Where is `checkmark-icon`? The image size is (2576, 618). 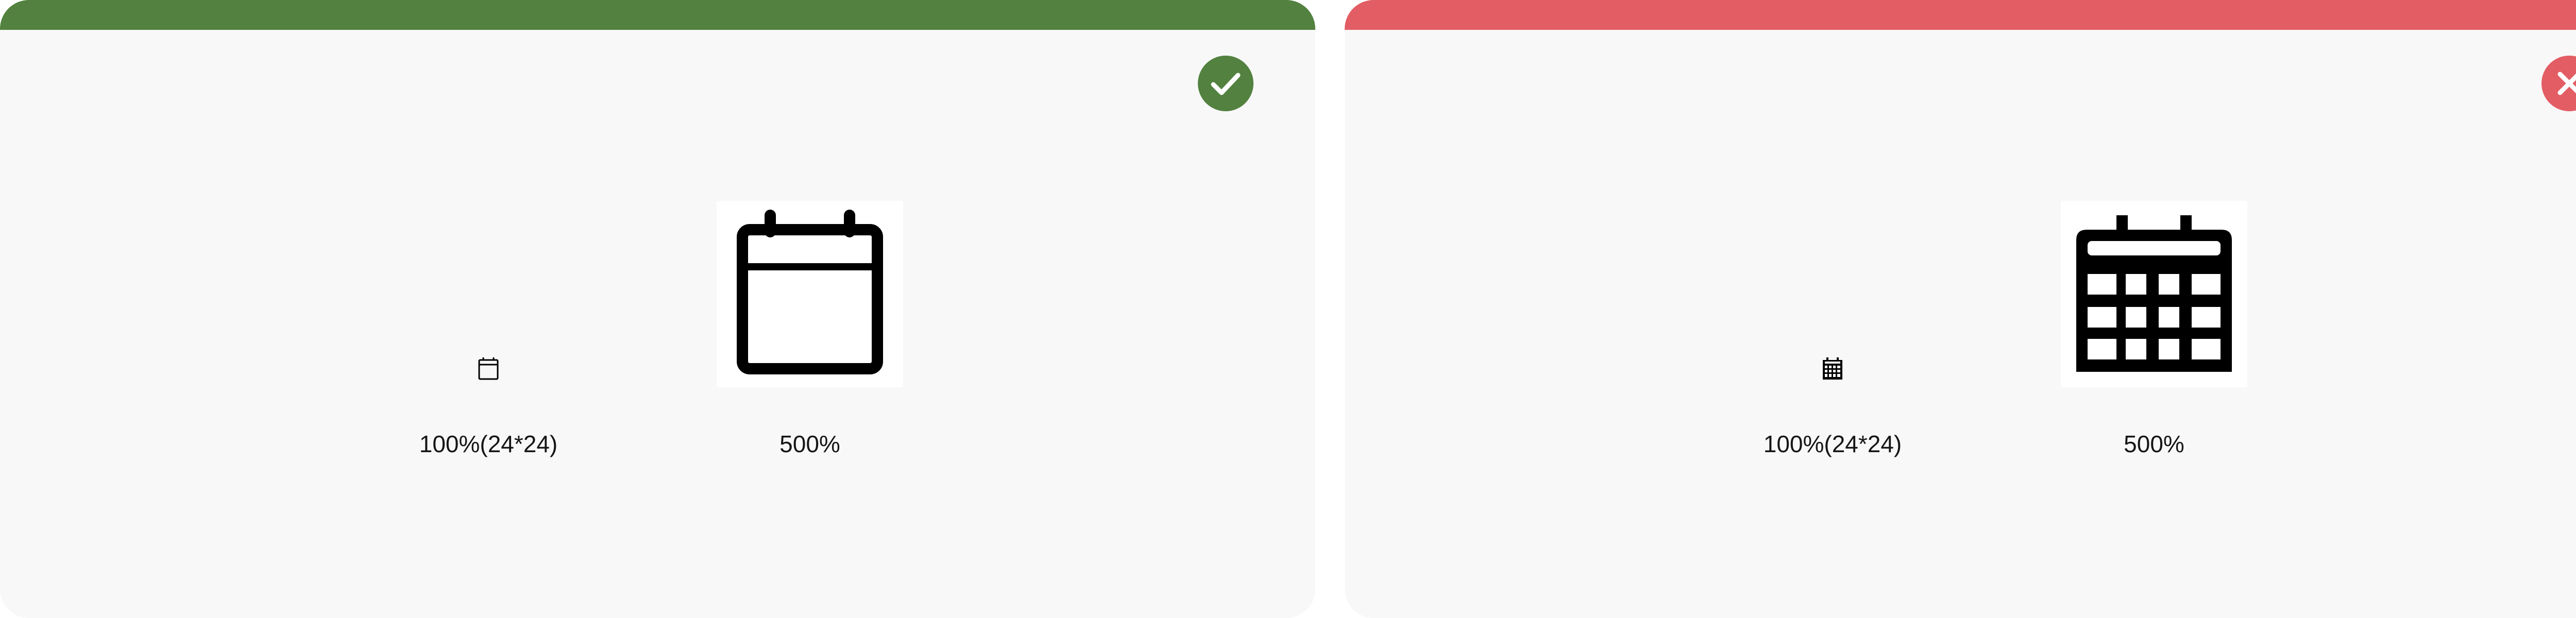
checkmark-icon is located at coordinates (1225, 83).